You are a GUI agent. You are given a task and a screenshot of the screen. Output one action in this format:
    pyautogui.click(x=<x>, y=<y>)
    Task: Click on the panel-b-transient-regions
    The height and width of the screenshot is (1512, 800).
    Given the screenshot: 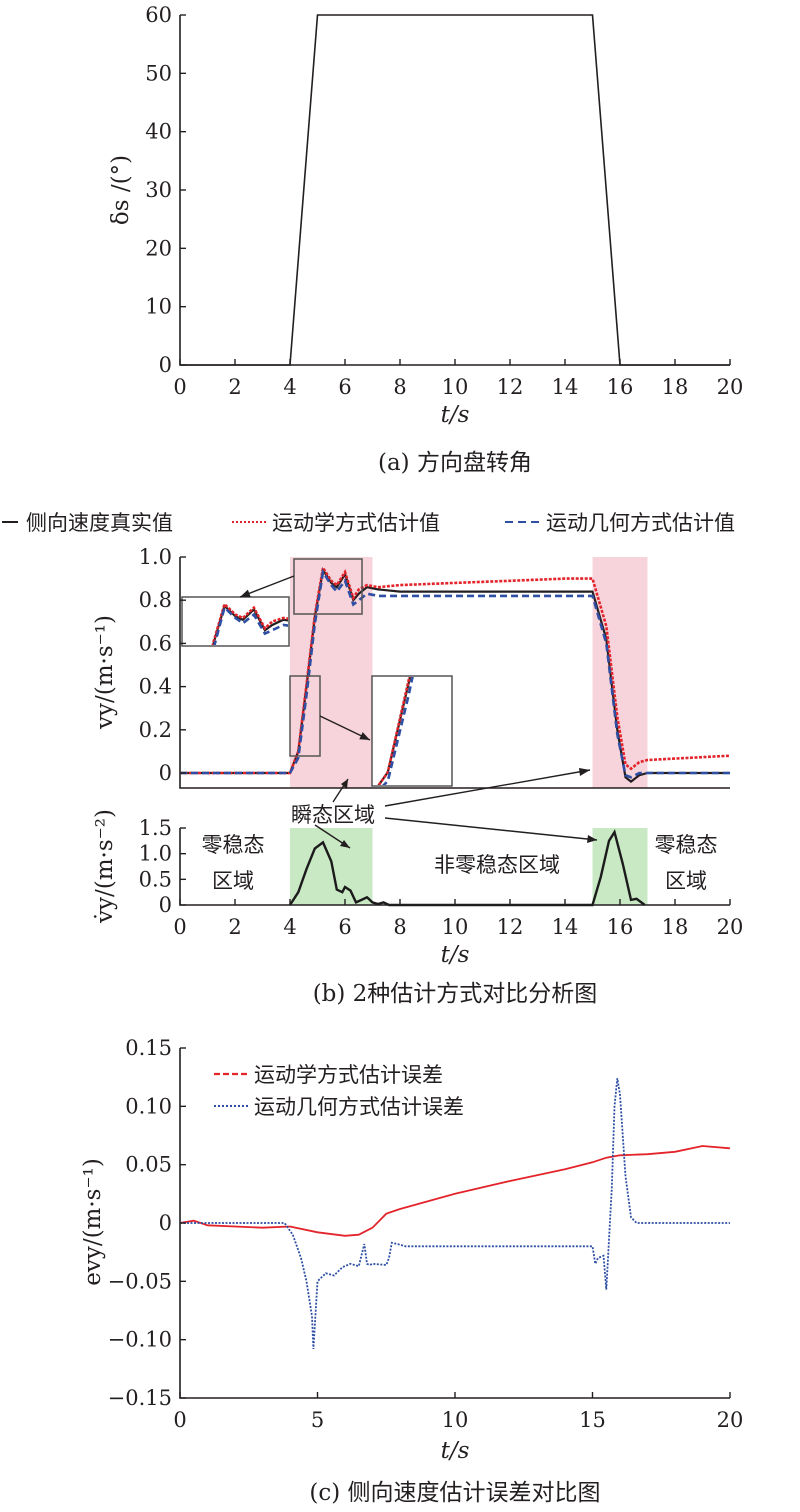 What is the action you would take?
    pyautogui.click(x=469, y=672)
    